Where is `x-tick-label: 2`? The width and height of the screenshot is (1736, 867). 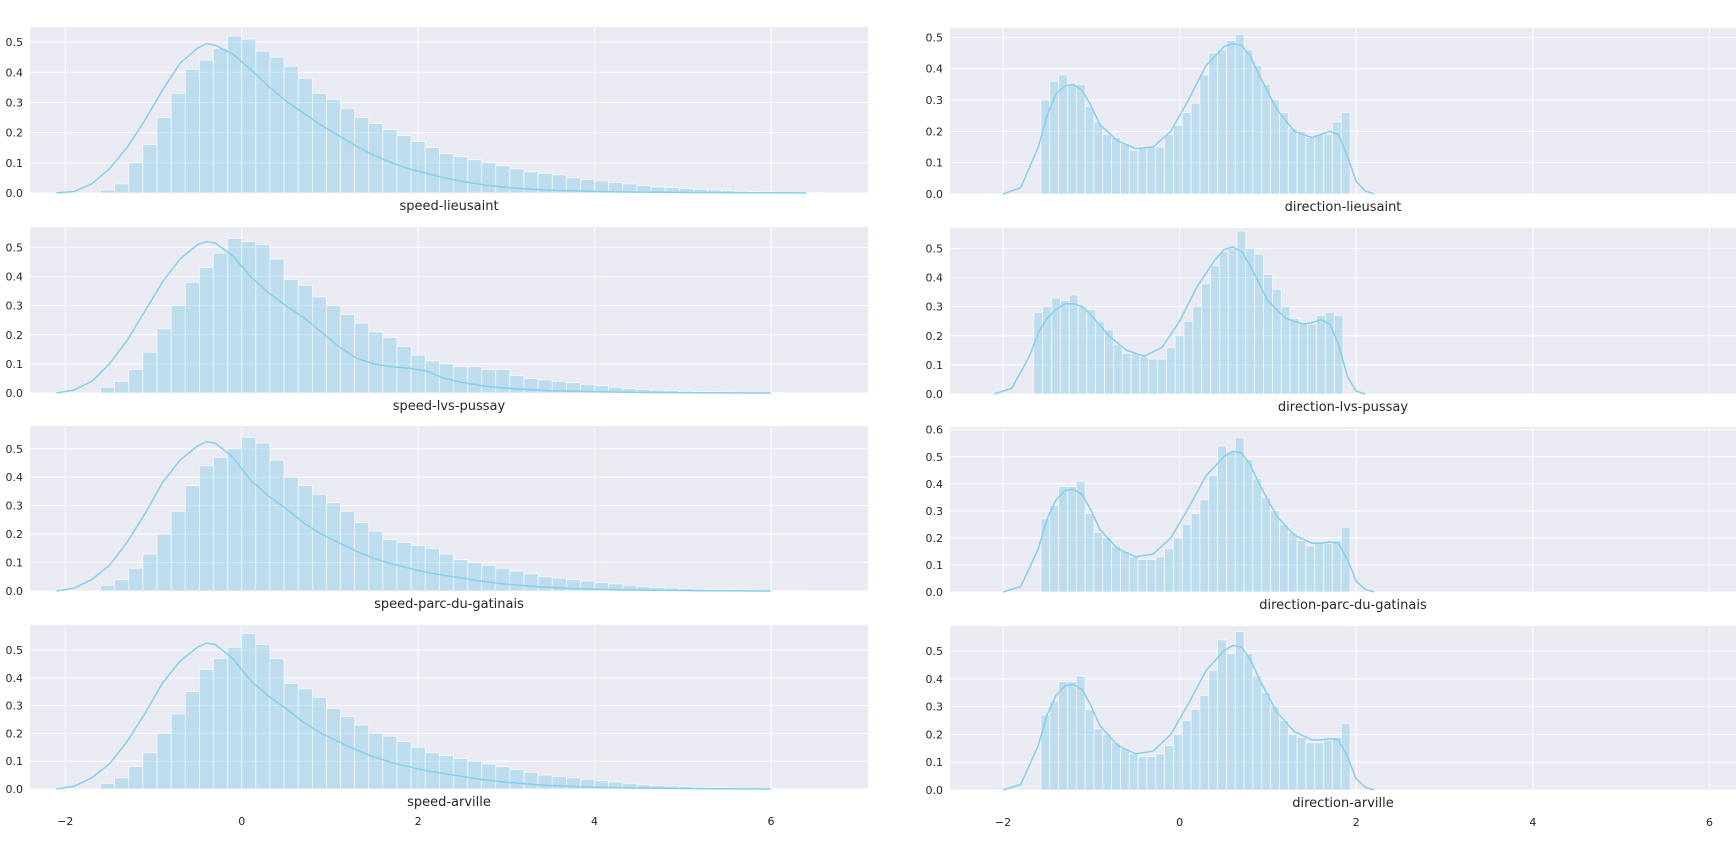
x-tick-label: 2 is located at coordinates (418, 821).